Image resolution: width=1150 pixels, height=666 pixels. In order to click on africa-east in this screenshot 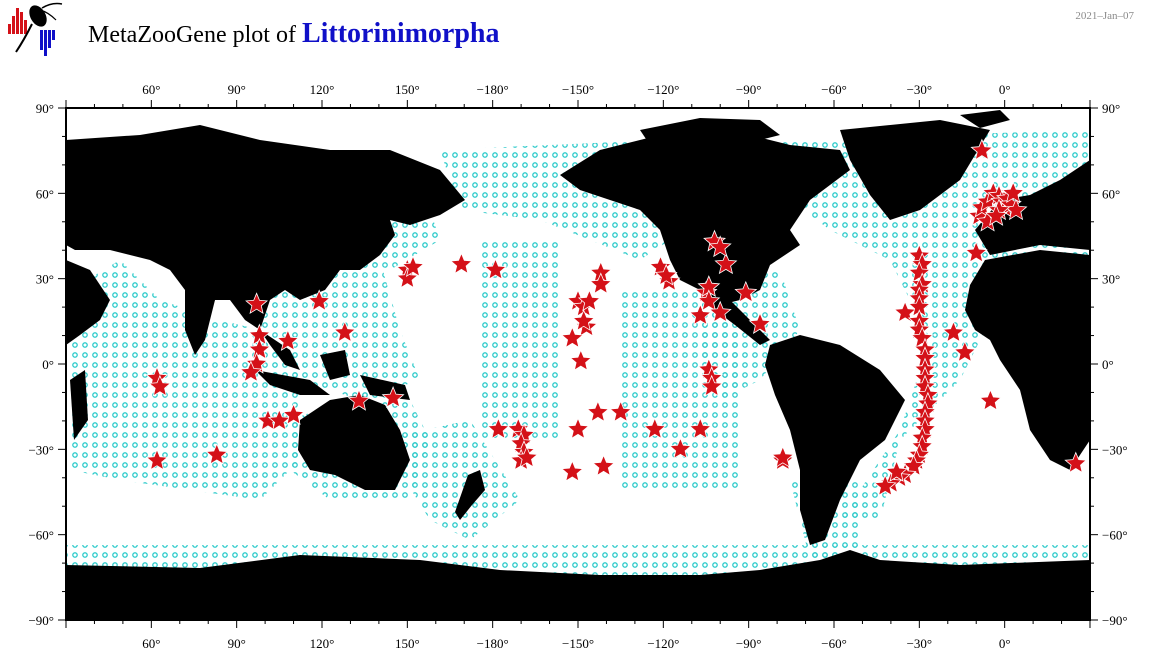, I will do `click(88, 302)`.